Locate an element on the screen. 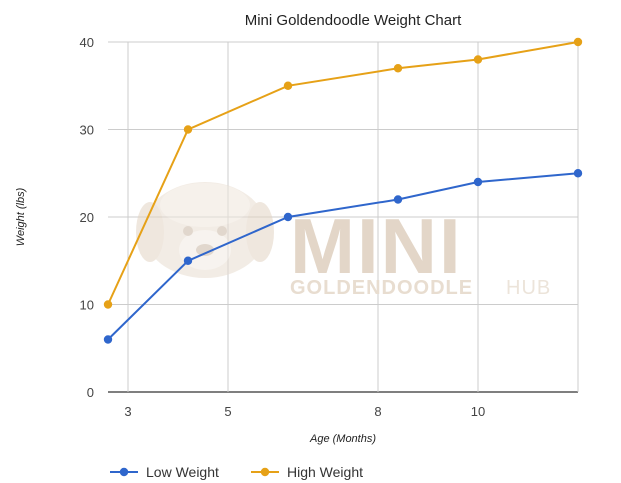 This screenshot has width=621, height=483. x-tick-label: 3 is located at coordinates (127, 411).